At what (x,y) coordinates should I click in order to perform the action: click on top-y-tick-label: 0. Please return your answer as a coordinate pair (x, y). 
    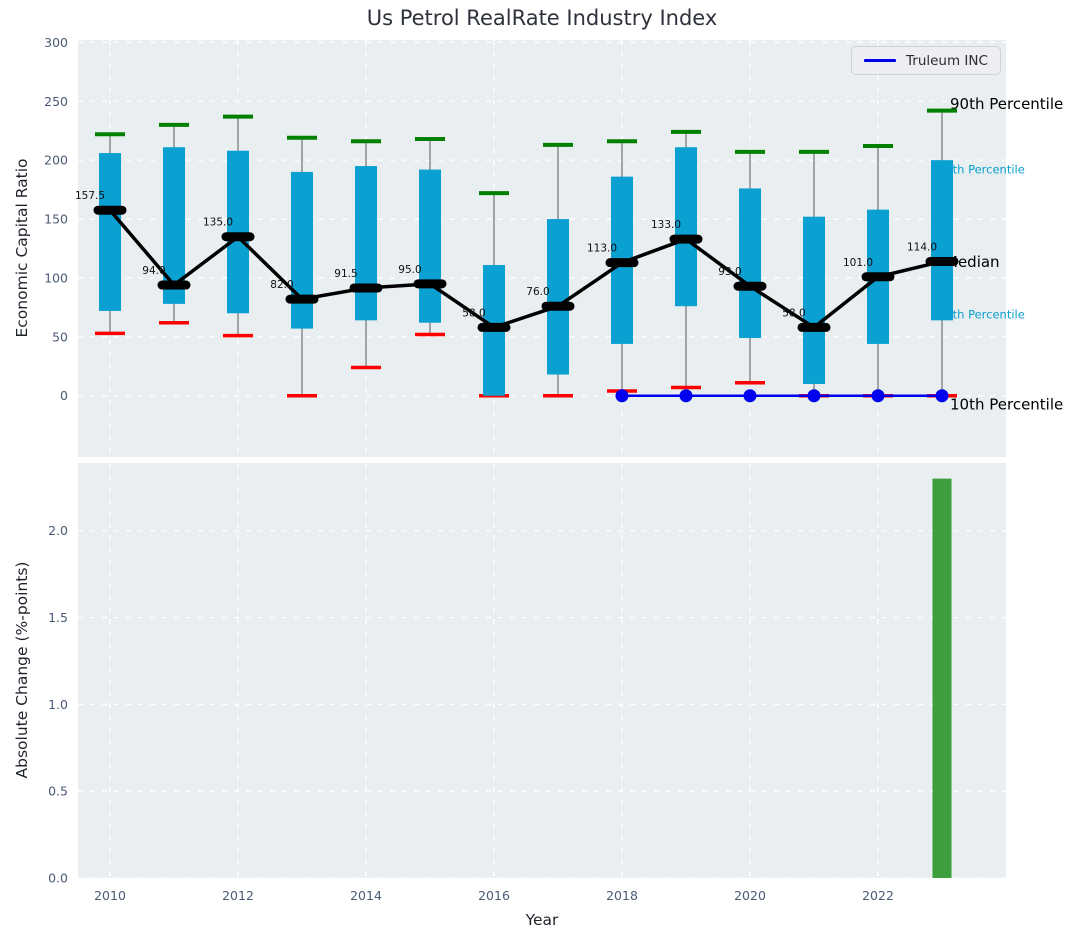
    Looking at the image, I should click on (64, 395).